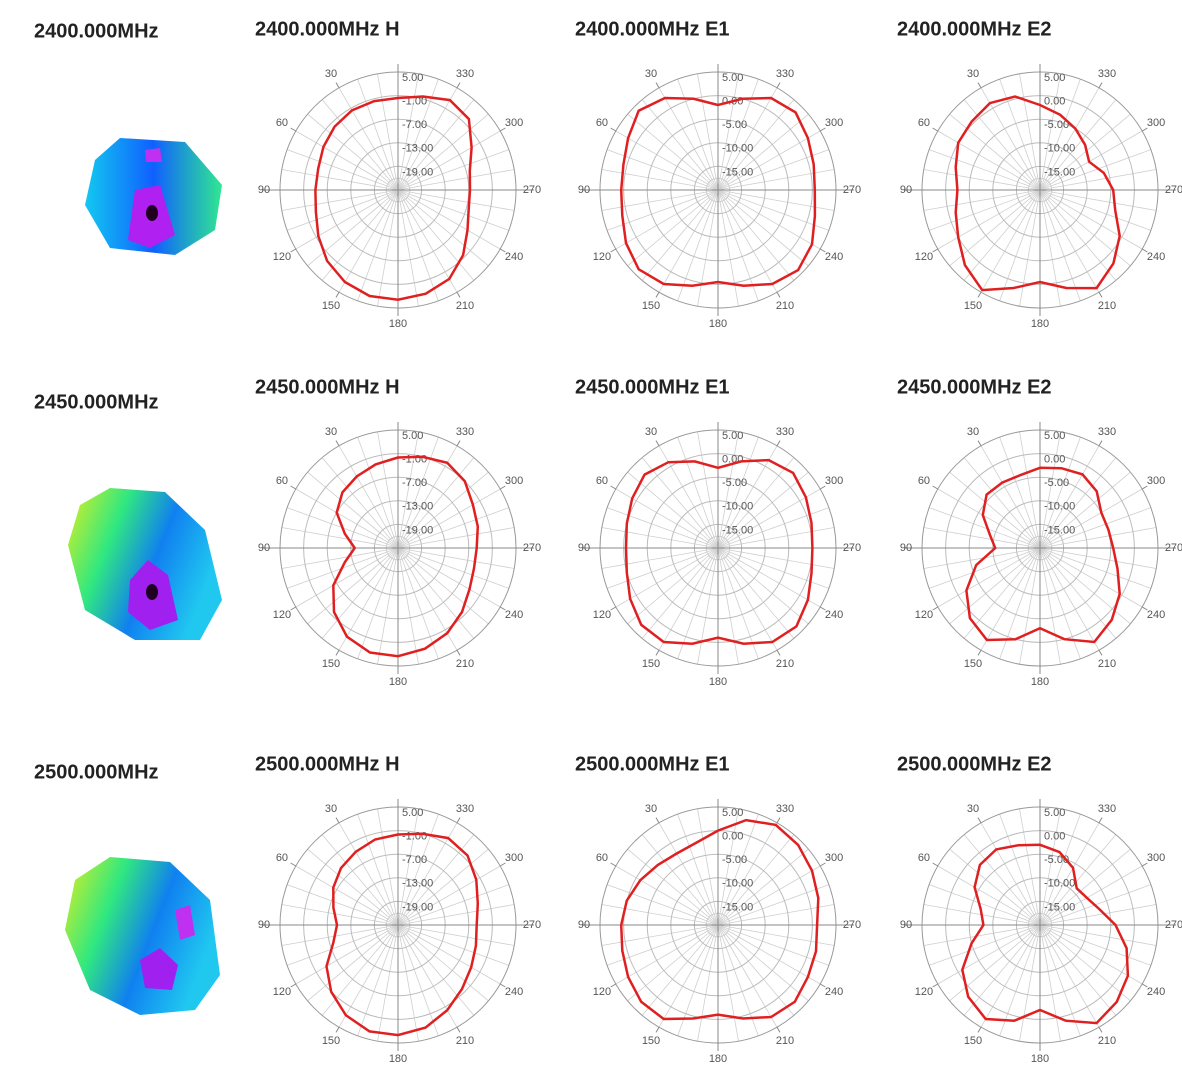 This screenshot has height=1073, width=1182. I want to click on r-tick-label: 0.00, so click(732, 837).